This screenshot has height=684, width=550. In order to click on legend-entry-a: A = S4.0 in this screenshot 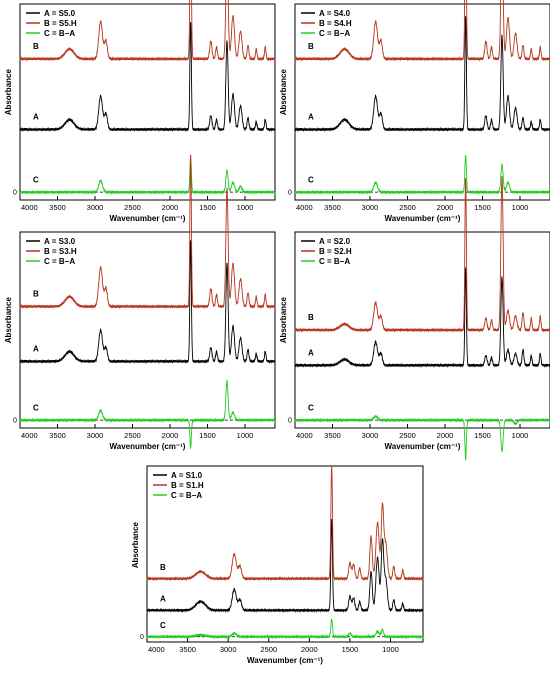, I will do `click(335, 13)`.